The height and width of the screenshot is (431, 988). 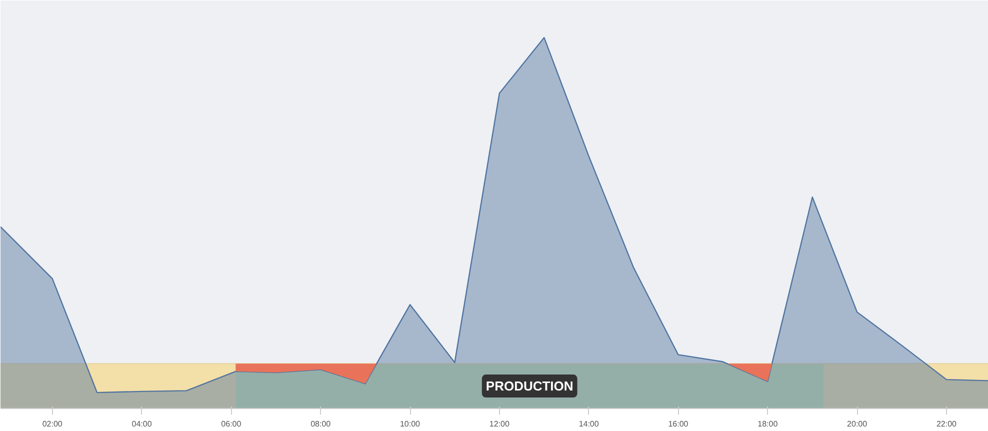 What do you see at coordinates (321, 424) in the screenshot?
I see `x-tick-label: 08:00` at bounding box center [321, 424].